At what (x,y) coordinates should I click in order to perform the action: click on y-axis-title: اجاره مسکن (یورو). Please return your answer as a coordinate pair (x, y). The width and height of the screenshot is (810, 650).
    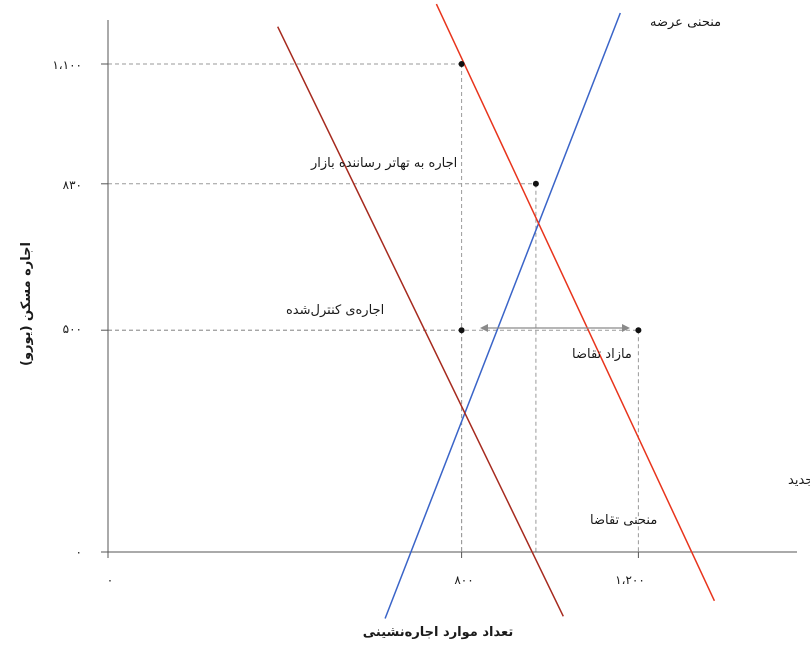
    Looking at the image, I should click on (26, 304).